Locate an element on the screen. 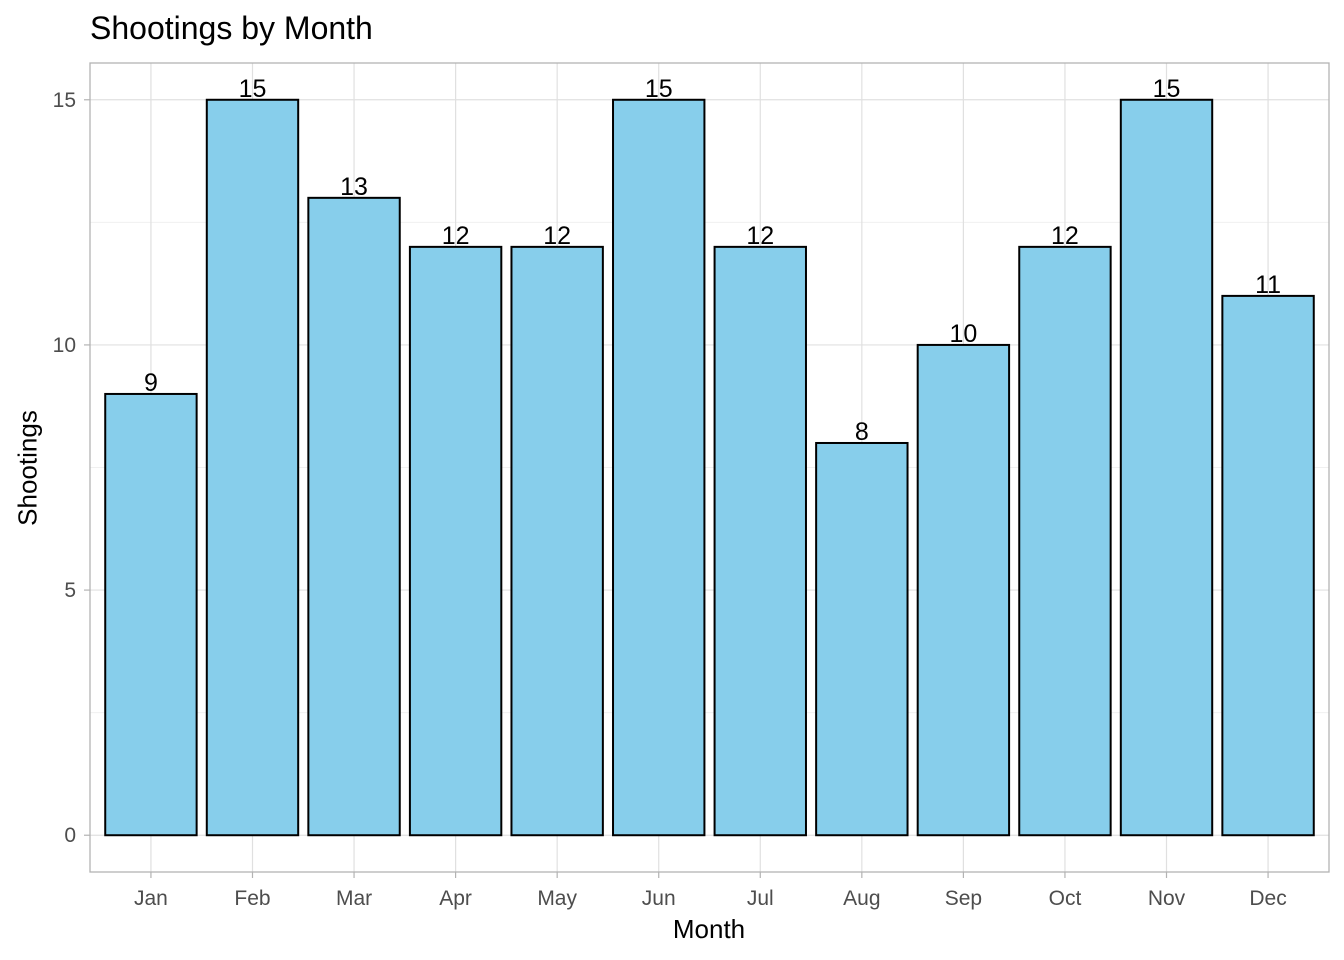  bar-jan is located at coordinates (151, 614).